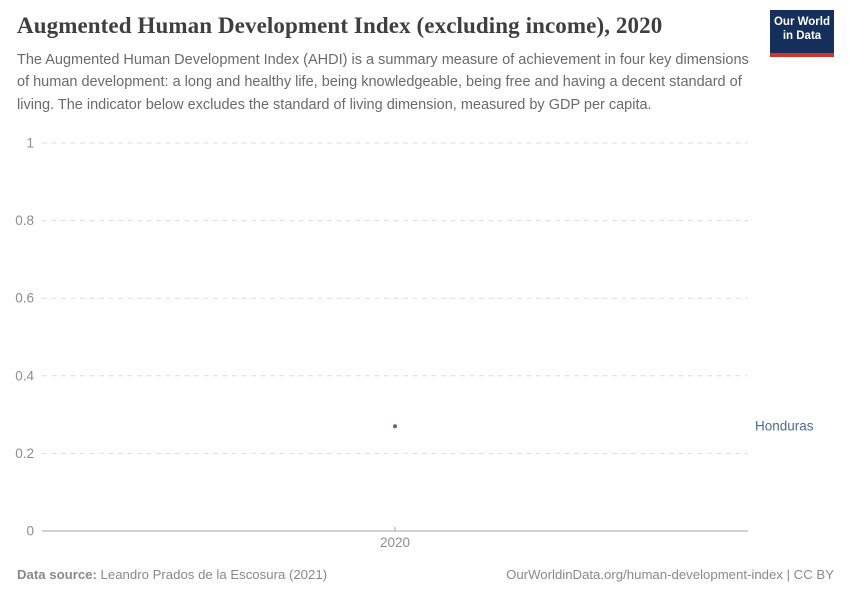 The image size is (850, 600). What do you see at coordinates (395, 426) in the screenshot?
I see `data-point-honduras` at bounding box center [395, 426].